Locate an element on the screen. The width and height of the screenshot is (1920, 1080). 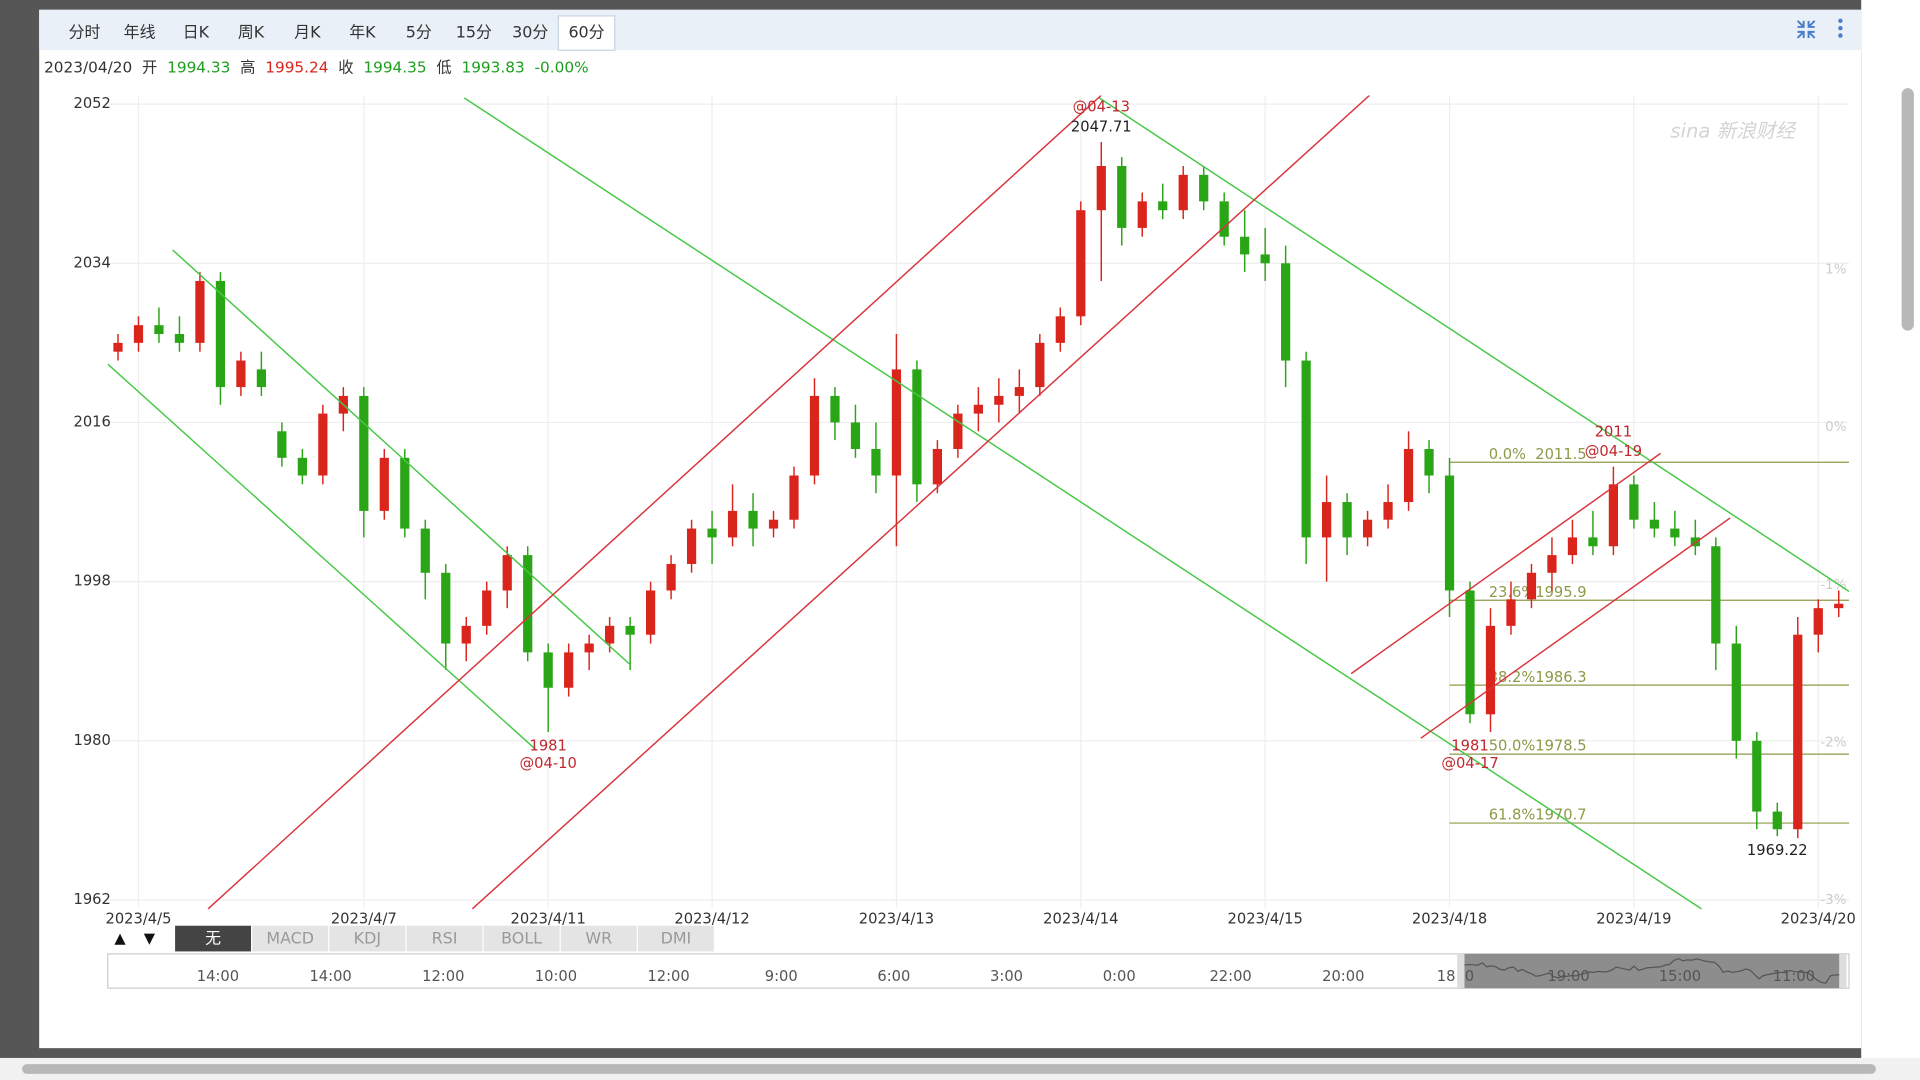
menu-icon is located at coordinates (1840, 28).